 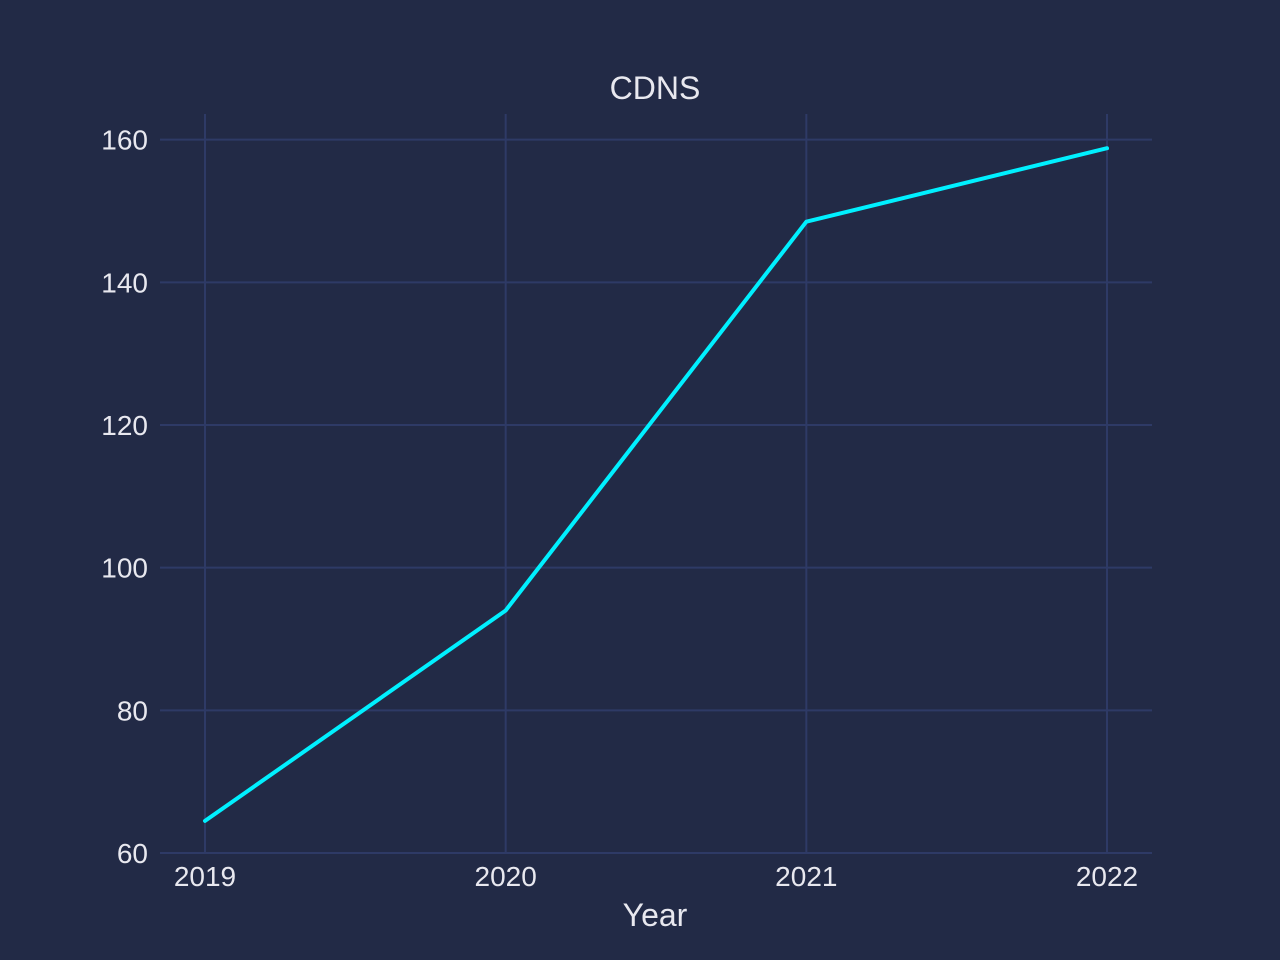 I want to click on y-tick-label: 120, so click(x=124, y=425).